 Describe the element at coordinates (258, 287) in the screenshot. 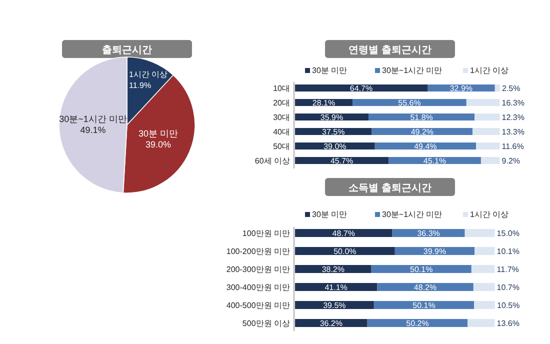

I see `y-tick-label: 300-400만원 미만` at that location.